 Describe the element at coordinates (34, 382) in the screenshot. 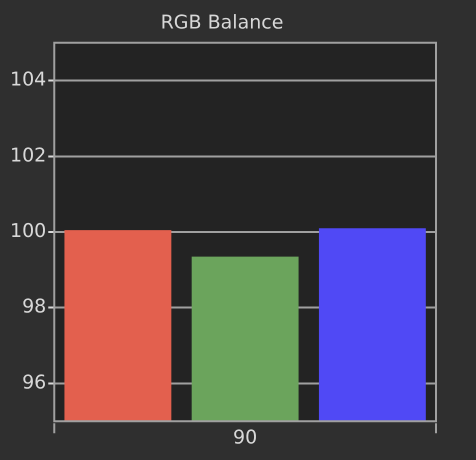

I see `y-tick-label: 96` at that location.